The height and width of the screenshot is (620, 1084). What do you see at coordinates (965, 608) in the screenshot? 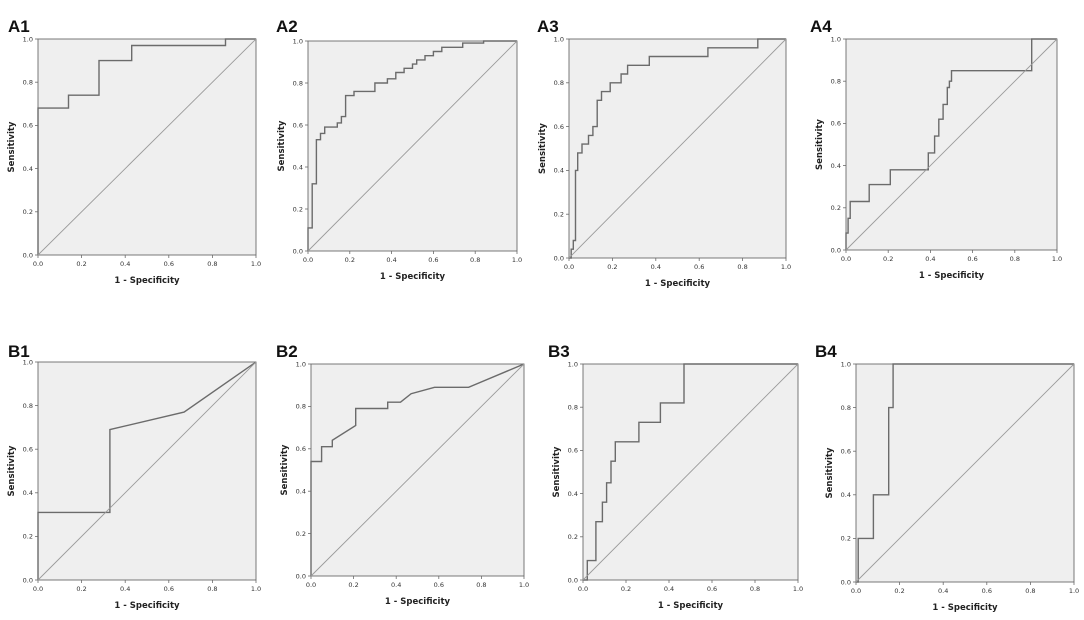
I see `x-axis-title-b4: 1 - Specificity` at bounding box center [965, 608].